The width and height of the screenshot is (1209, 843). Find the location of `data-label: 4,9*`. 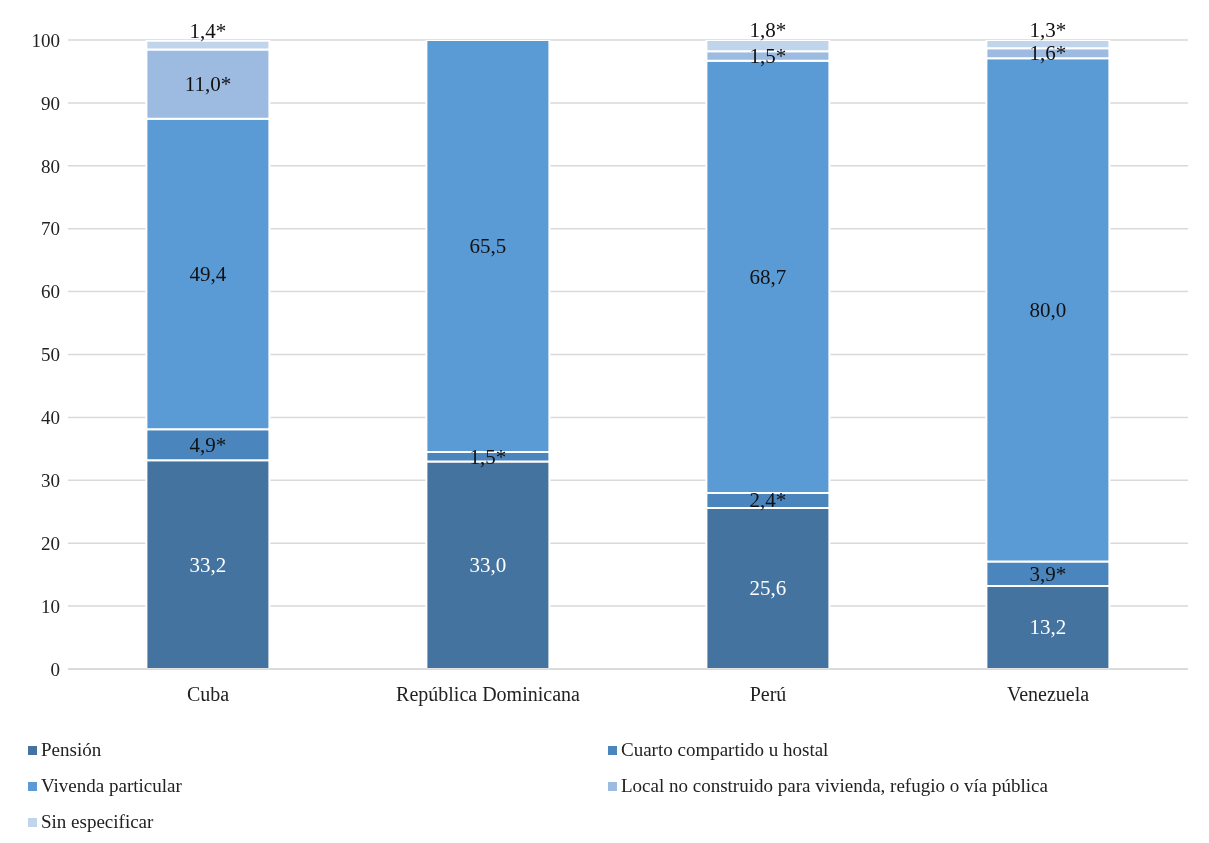

data-label: 4,9* is located at coordinates (208, 444).